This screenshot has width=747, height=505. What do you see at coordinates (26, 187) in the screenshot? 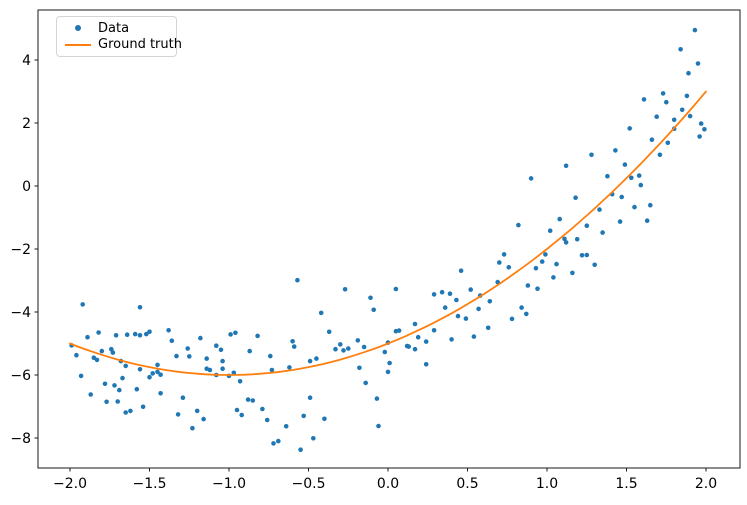
I see `y-tick-label: 0` at bounding box center [26, 187].